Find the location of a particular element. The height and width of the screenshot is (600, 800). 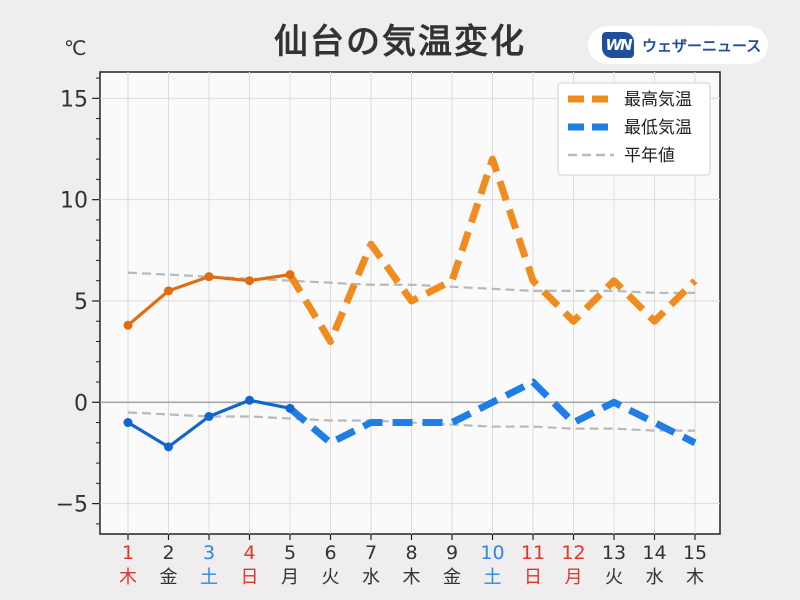

y-tick-label: 5 is located at coordinates (81, 302).